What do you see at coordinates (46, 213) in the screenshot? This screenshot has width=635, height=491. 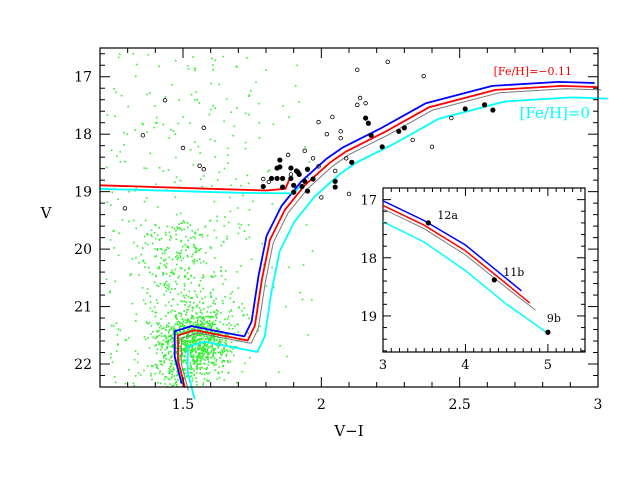 I see `y-axis-label: V` at bounding box center [46, 213].